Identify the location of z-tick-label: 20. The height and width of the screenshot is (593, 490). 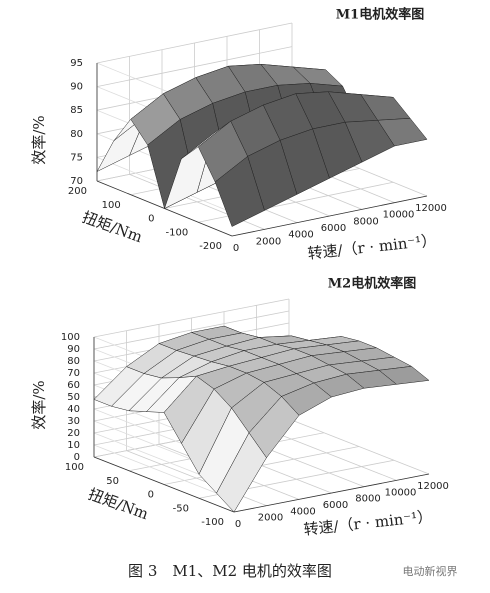
(73, 433).